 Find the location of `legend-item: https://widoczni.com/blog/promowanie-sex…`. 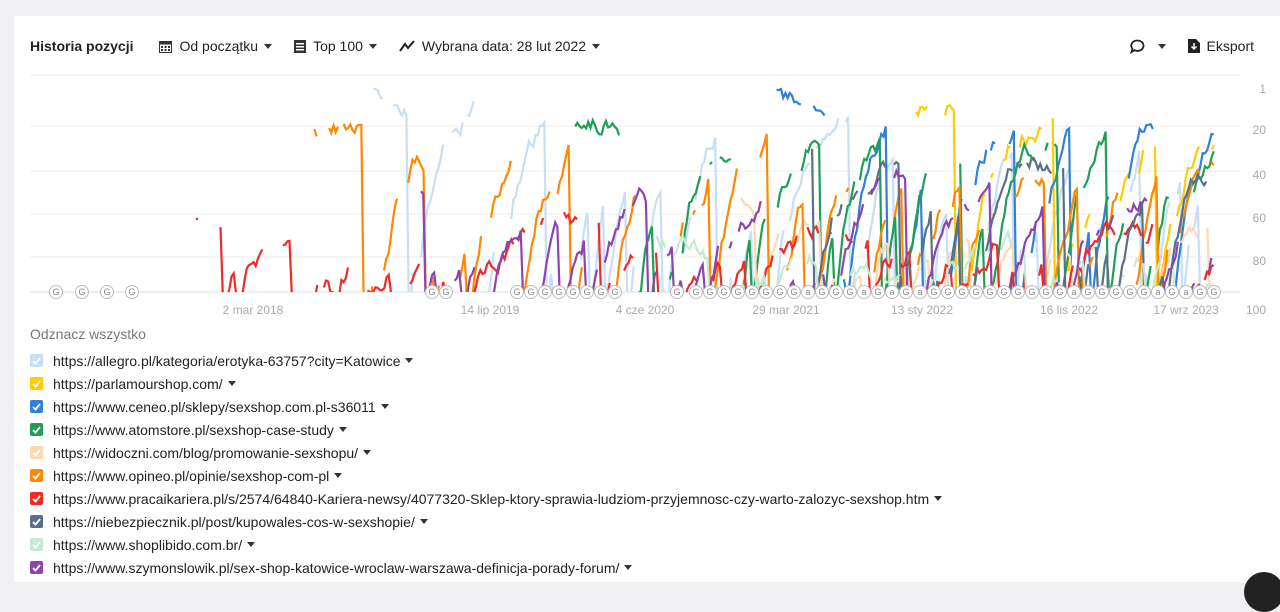

legend-item: https://widoczni.com/blog/promowanie-sex… is located at coordinates (486, 452).